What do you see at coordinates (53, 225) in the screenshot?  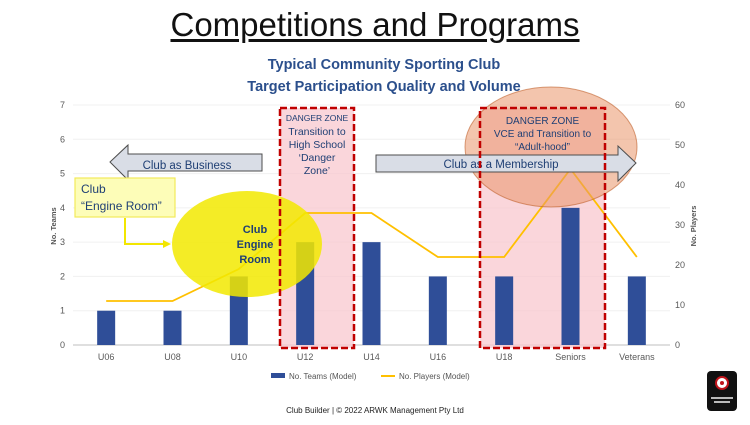 I see `y-axis-title: No. Teams` at bounding box center [53, 225].